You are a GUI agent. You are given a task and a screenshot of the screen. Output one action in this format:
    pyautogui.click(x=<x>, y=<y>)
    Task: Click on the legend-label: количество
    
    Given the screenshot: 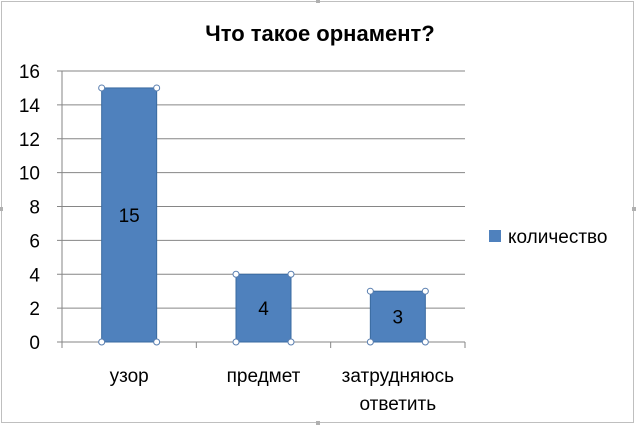 What is the action you would take?
    pyautogui.click(x=558, y=237)
    